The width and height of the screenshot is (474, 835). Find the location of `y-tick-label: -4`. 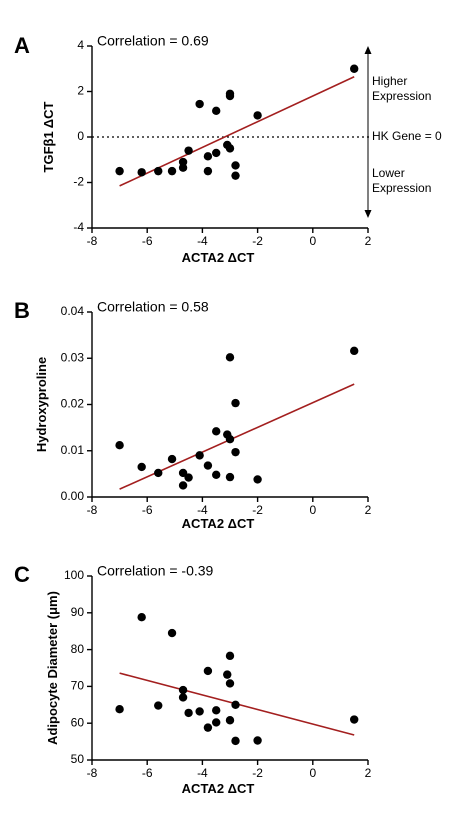

y-tick-label: -4 is located at coordinates (78, 227).